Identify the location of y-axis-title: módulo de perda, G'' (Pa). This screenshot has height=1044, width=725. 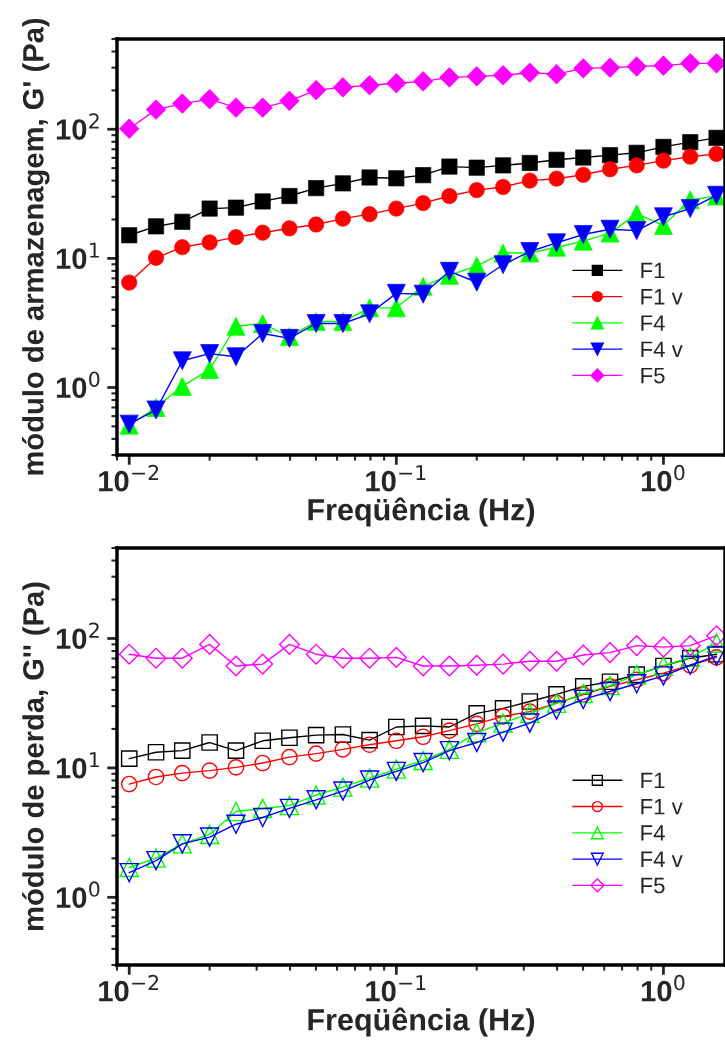
(36, 756).